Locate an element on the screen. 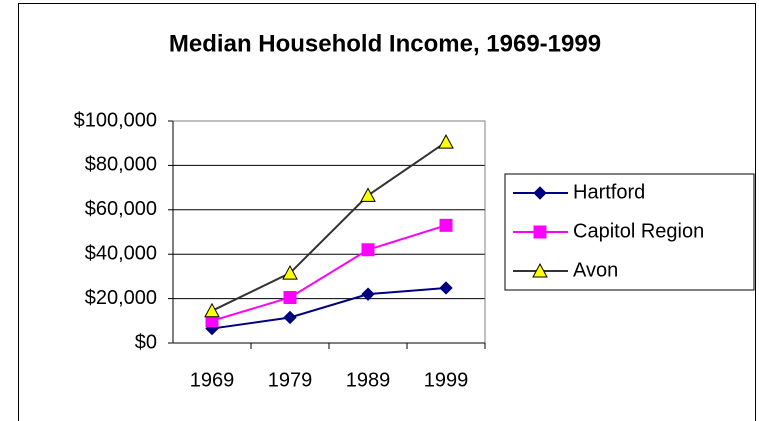 The image size is (759, 421). x-tick-label: 1999 is located at coordinates (446, 380).